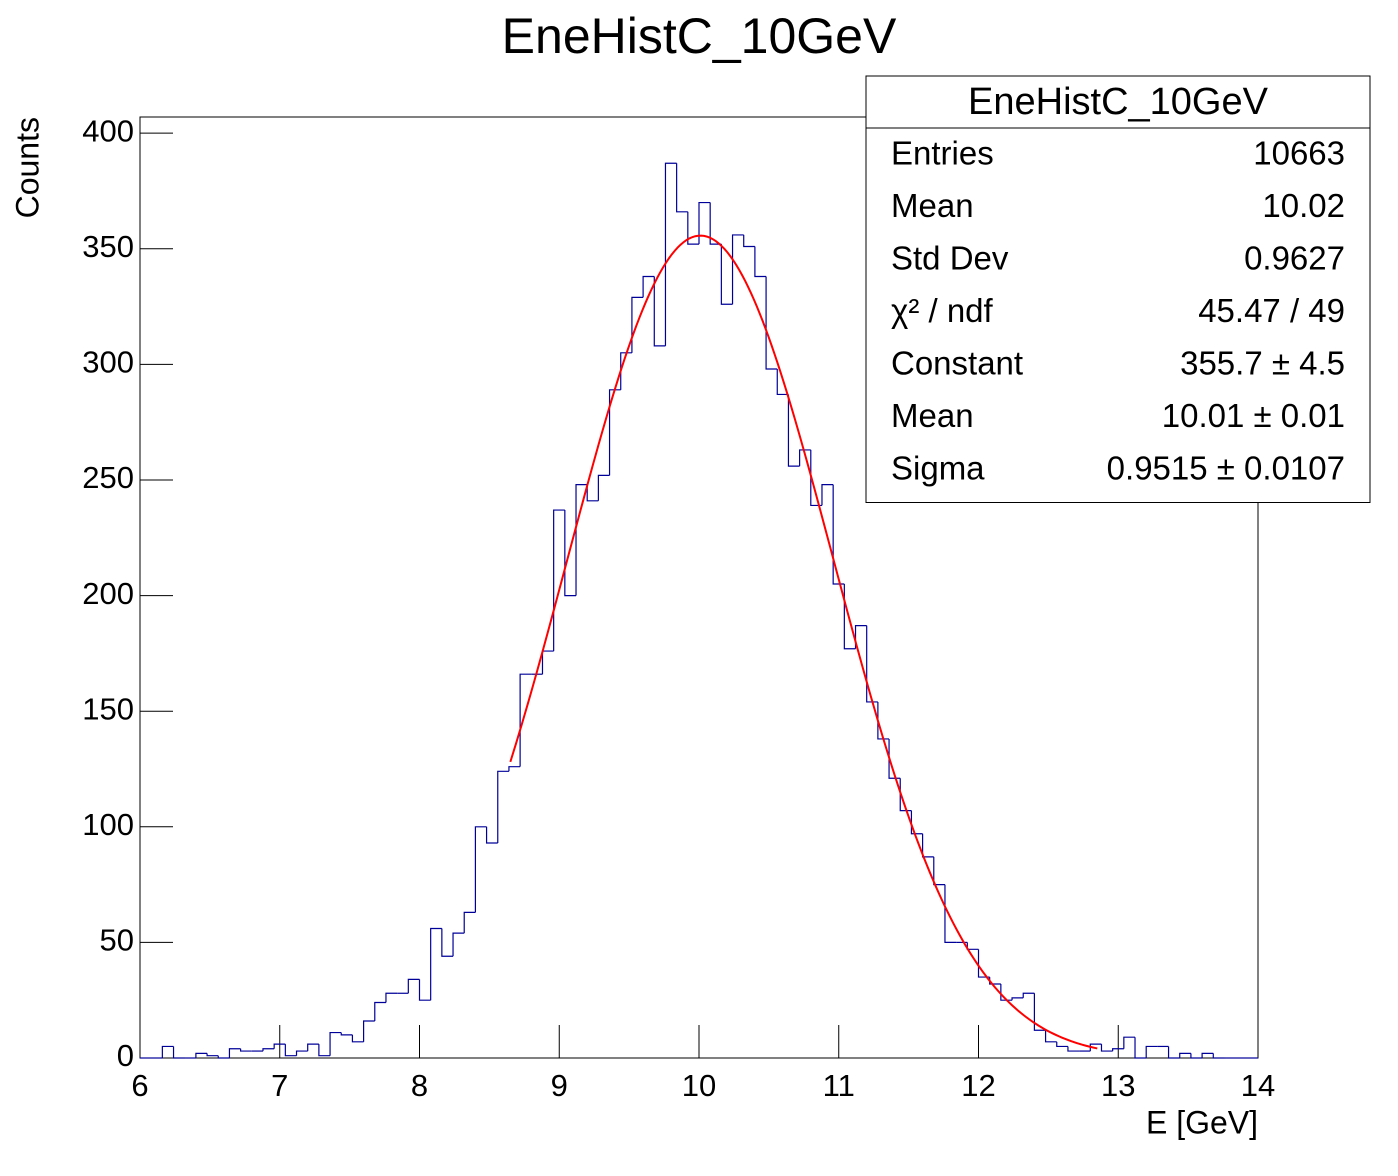  I want to click on stats-value: 45.47 / 49, so click(1271, 310).